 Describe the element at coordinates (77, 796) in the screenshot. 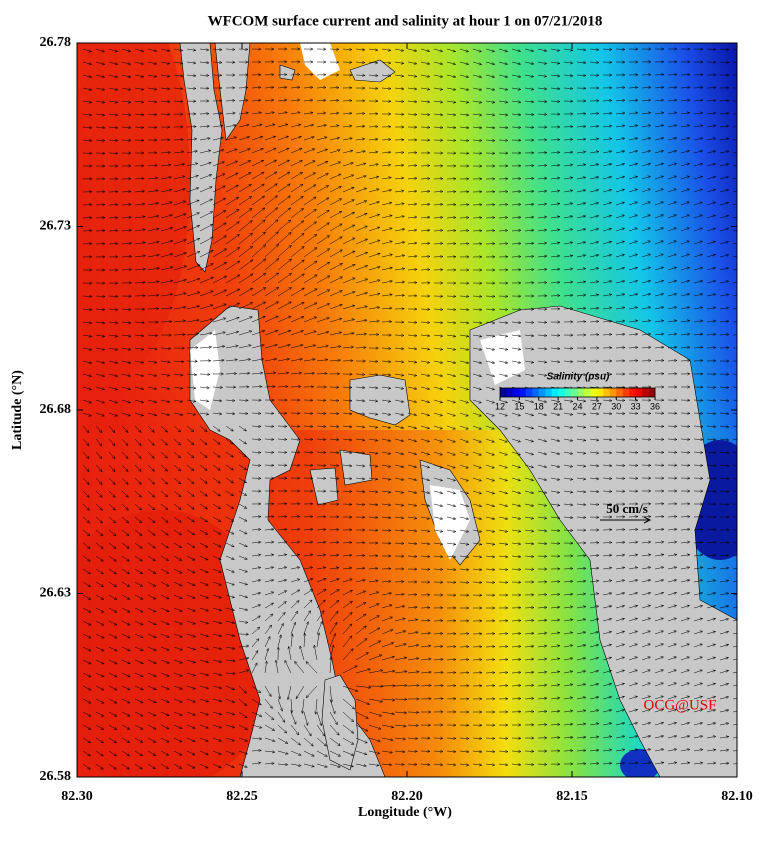

I see `x-tick-label: 82.30` at that location.